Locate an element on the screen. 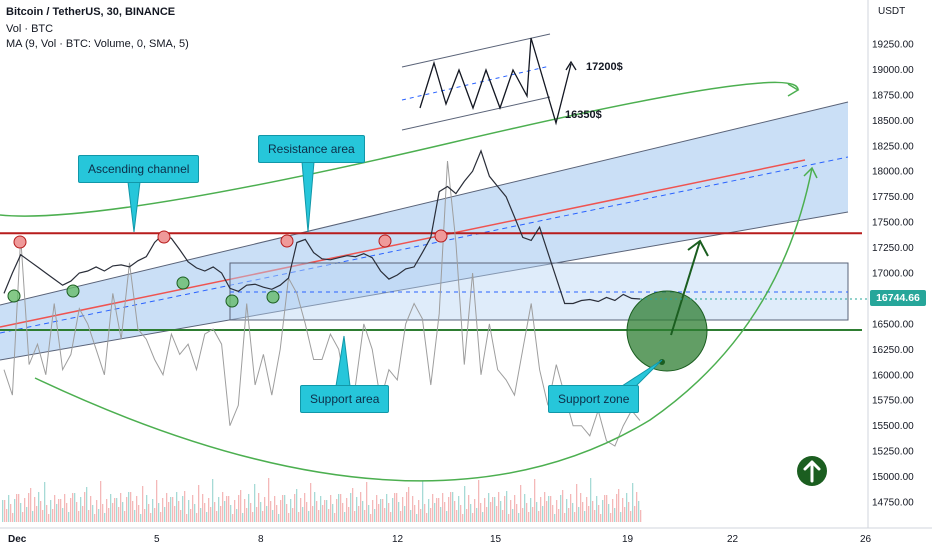 The image size is (932, 550). x-tick-label: 19 is located at coordinates (628, 539).